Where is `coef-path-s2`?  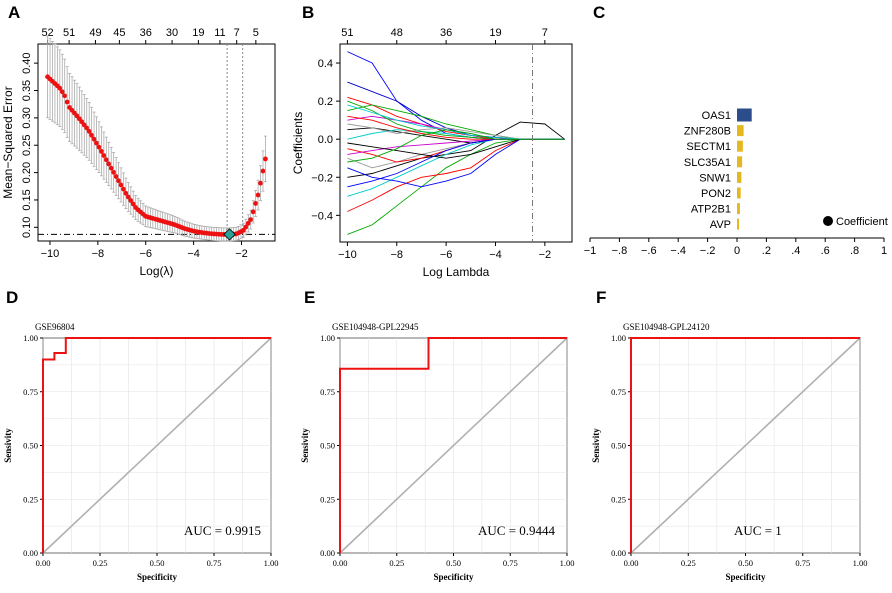
coef-path-s2 is located at coordinates (456, 186).